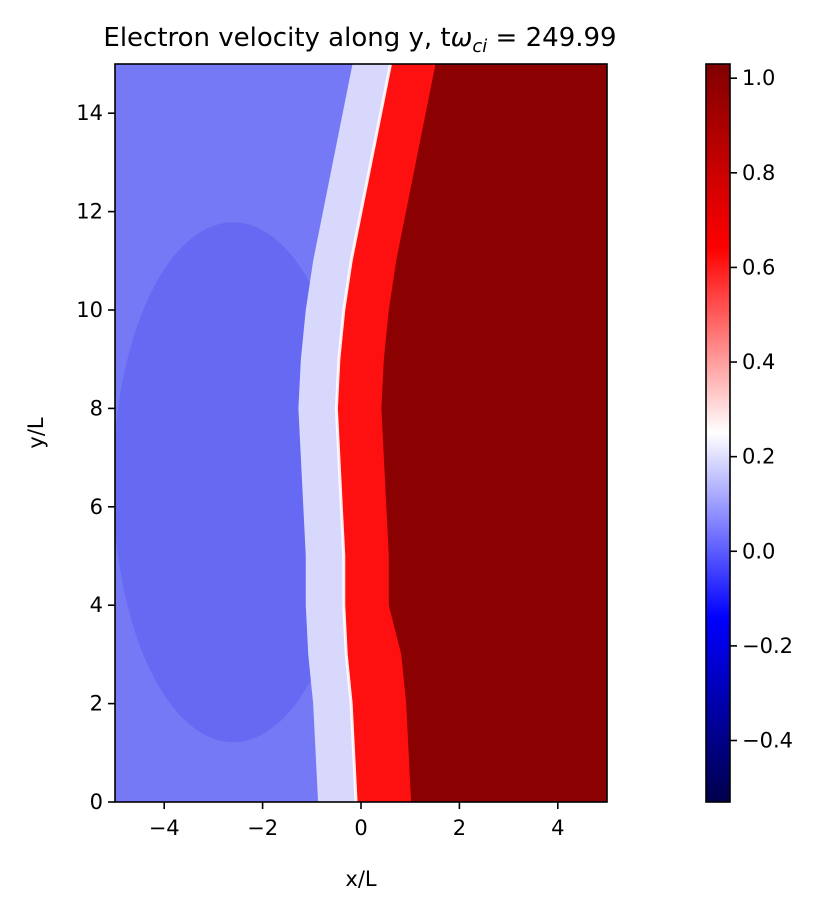 The height and width of the screenshot is (910, 838). I want to click on colorbar-tick-label: −0.2, so click(767, 646).